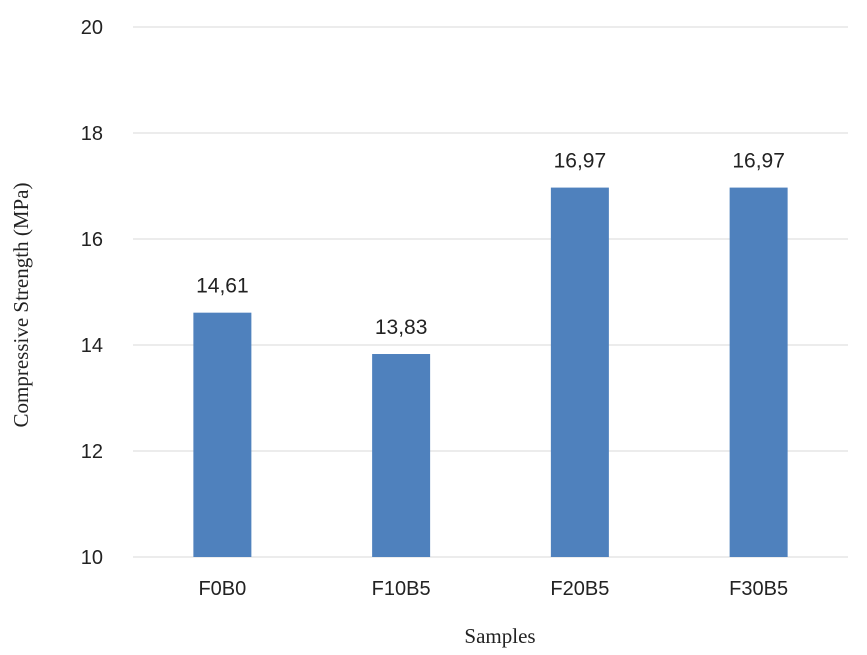 The image size is (867, 655). I want to click on y-tick-label: 10, so click(92, 558).